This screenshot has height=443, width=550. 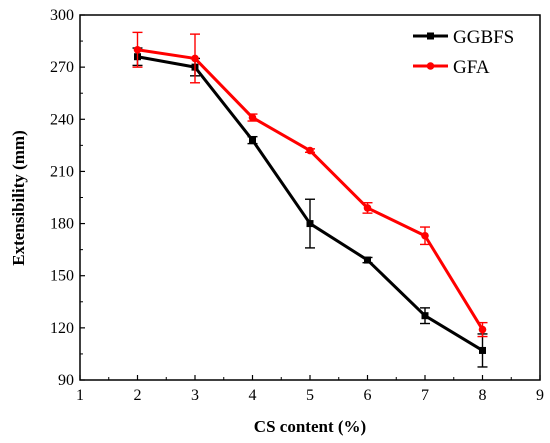 What do you see at coordinates (310, 395) in the screenshot?
I see `x-tick-label: 5` at bounding box center [310, 395].